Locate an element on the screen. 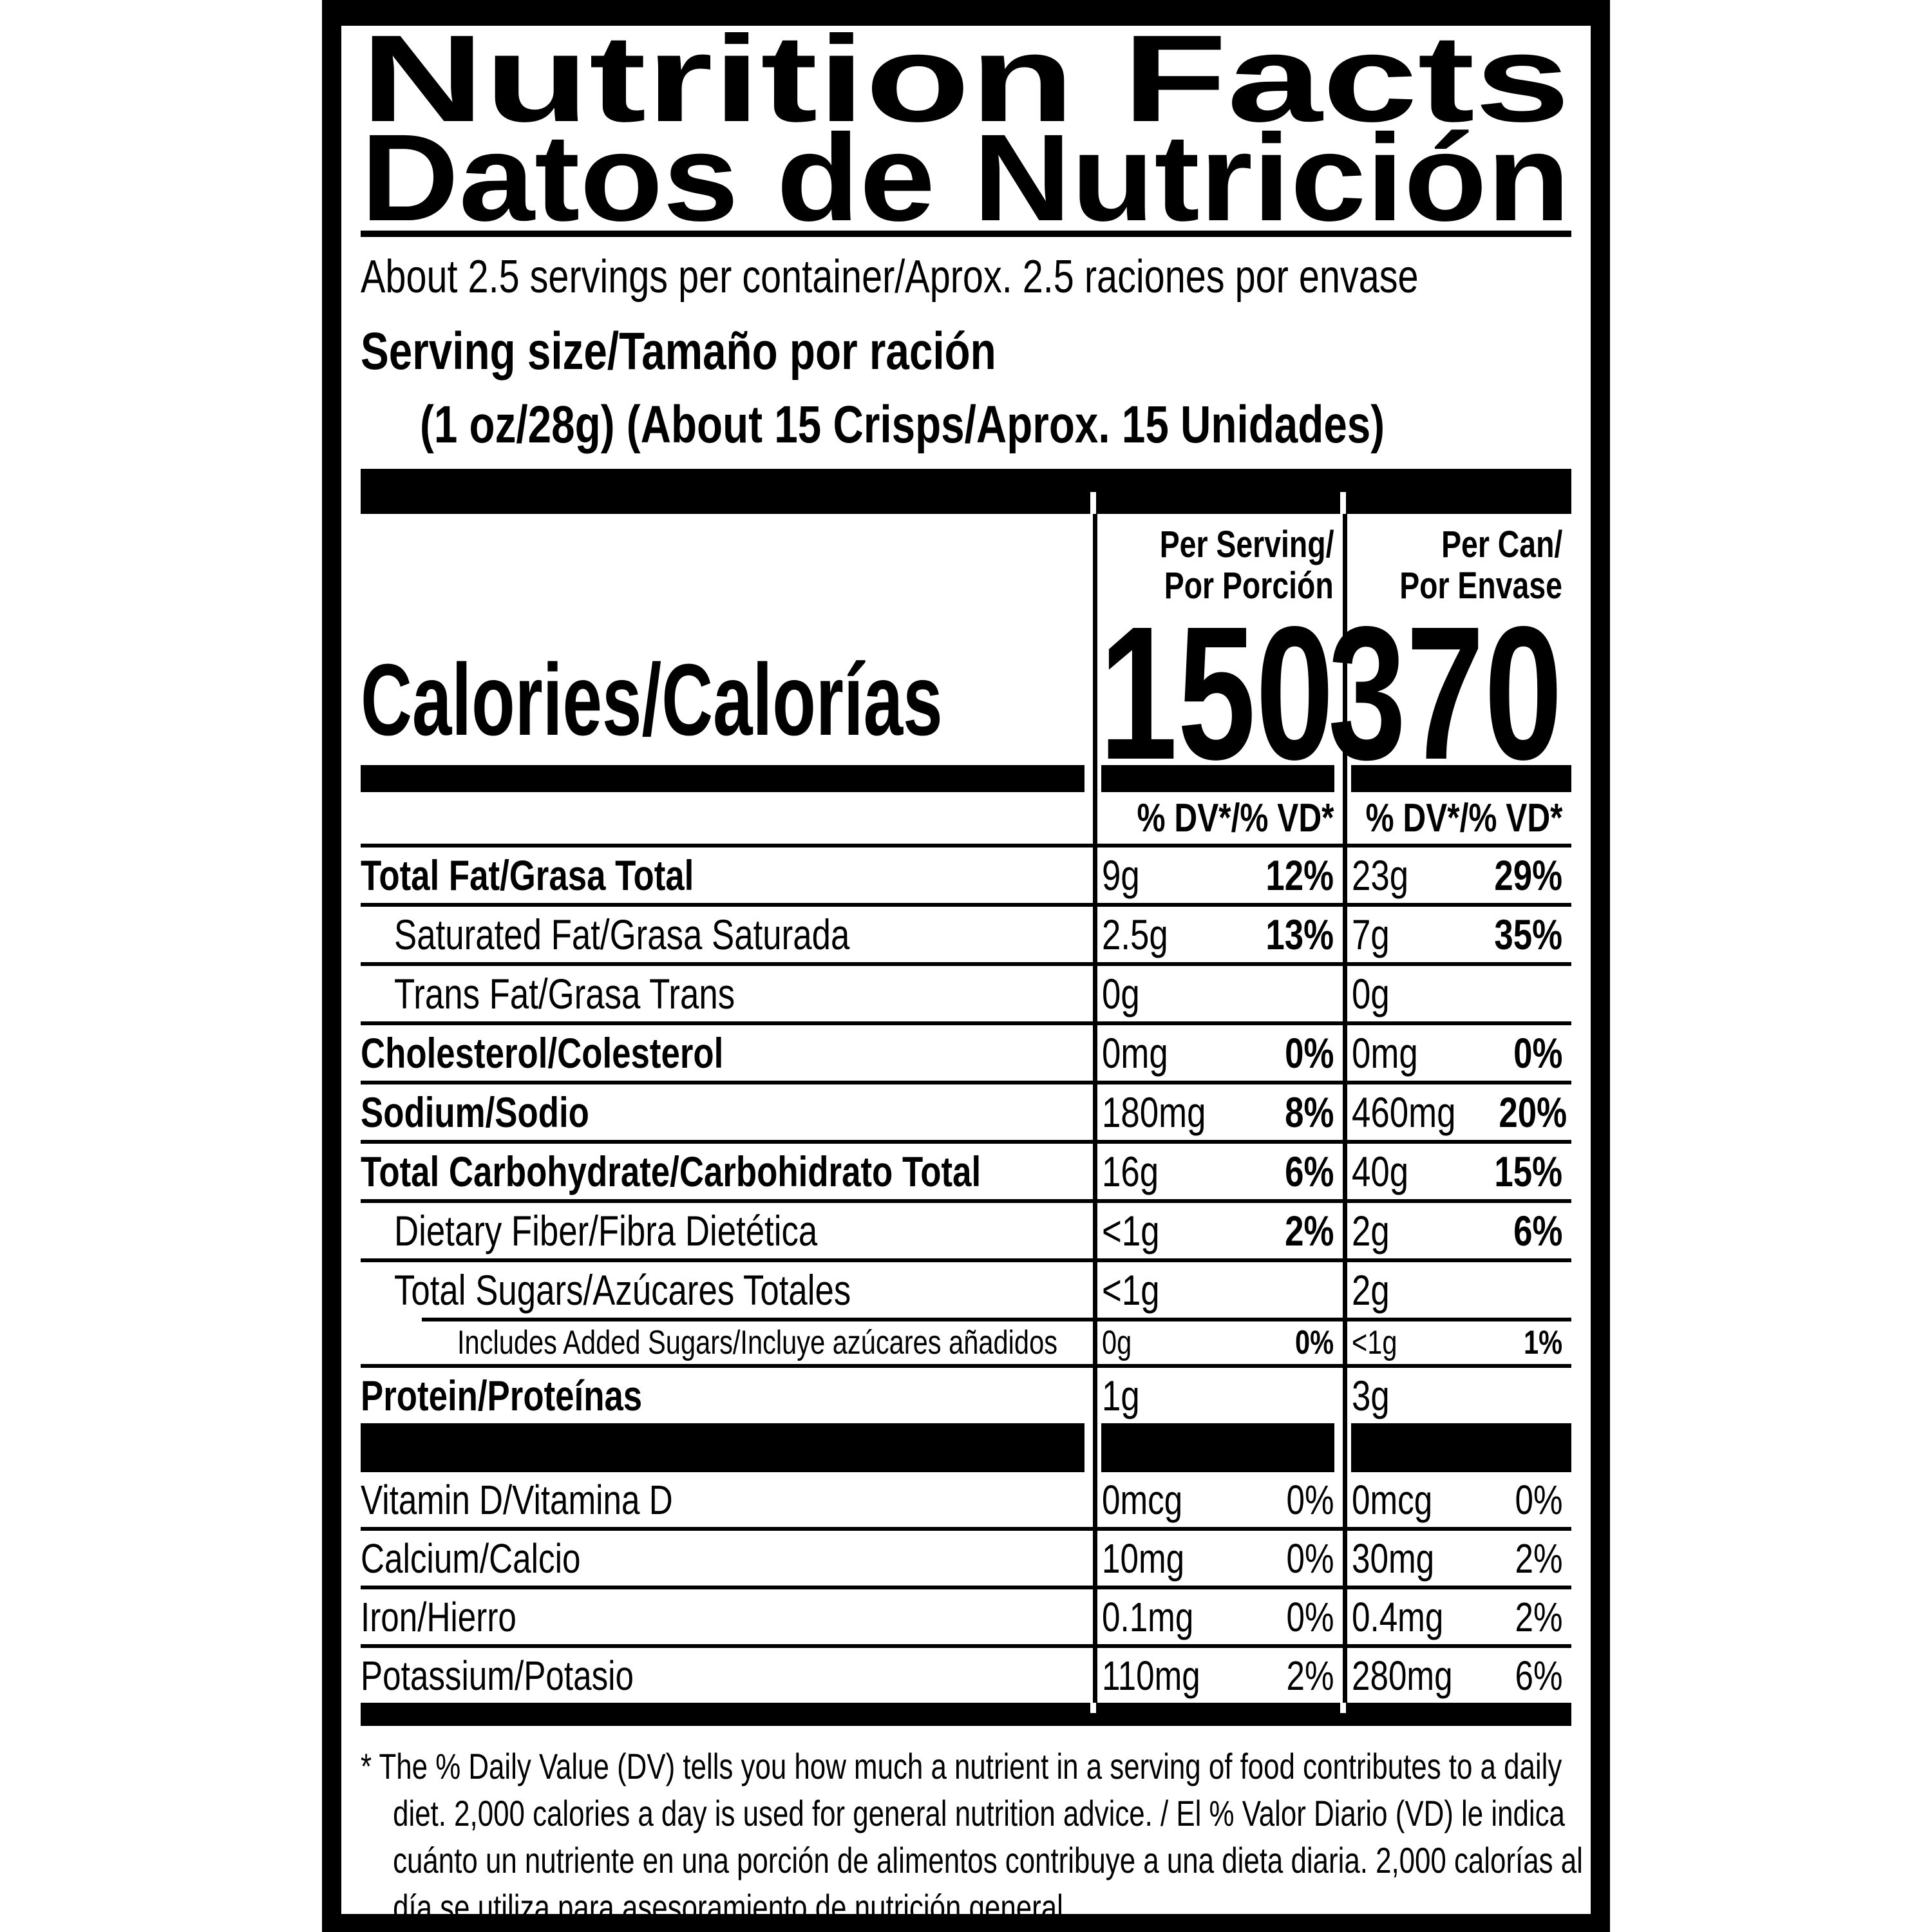 This screenshot has height=1932, width=1932. nutrient-name: Total Carbohydrate/Carbohidrato Total is located at coordinates (671, 1171).